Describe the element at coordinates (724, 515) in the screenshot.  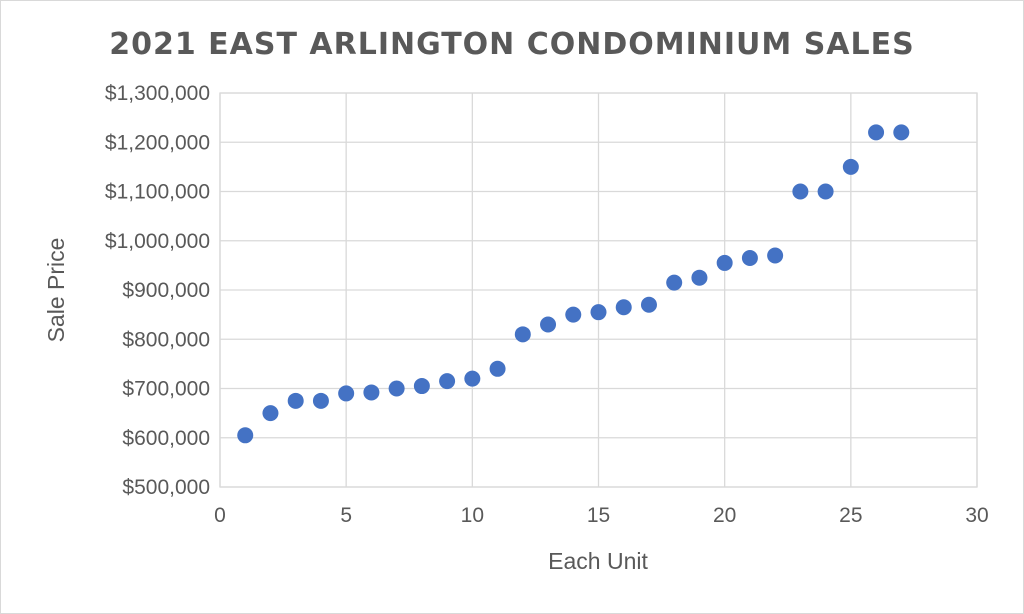
I see `x-tick-label: 20` at that location.